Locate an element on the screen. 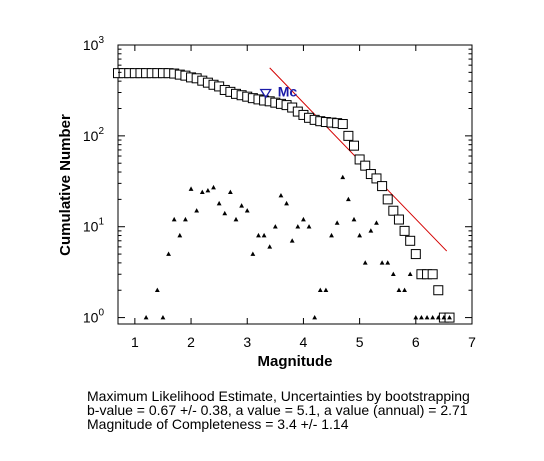 The width and height of the screenshot is (544, 461). mc-triangle-icon is located at coordinates (265, 93).